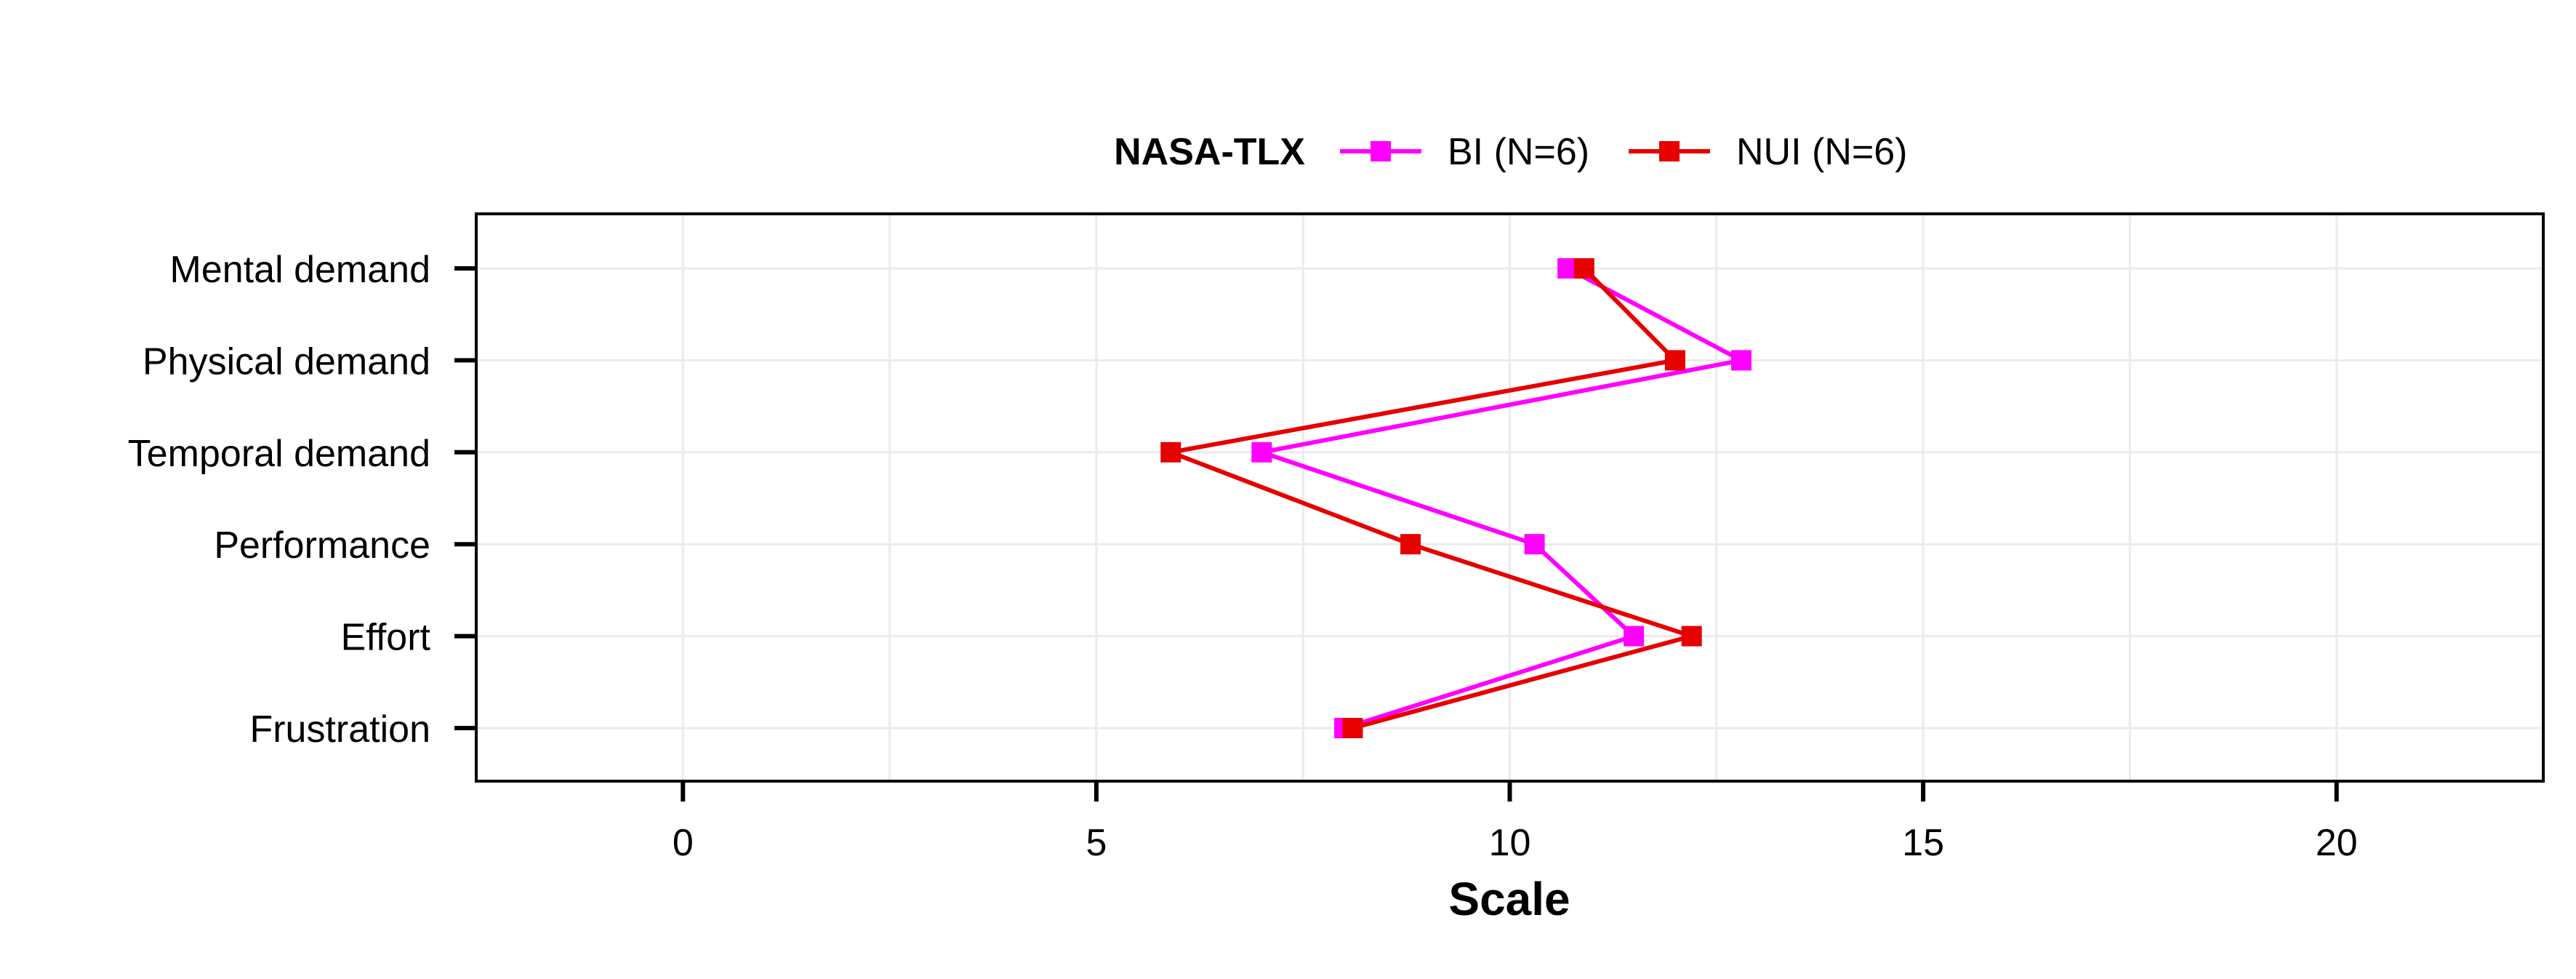 The width and height of the screenshot is (2576, 979). What do you see at coordinates (1209, 152) in the screenshot?
I see `legend-title: NASA-TLX` at bounding box center [1209, 152].